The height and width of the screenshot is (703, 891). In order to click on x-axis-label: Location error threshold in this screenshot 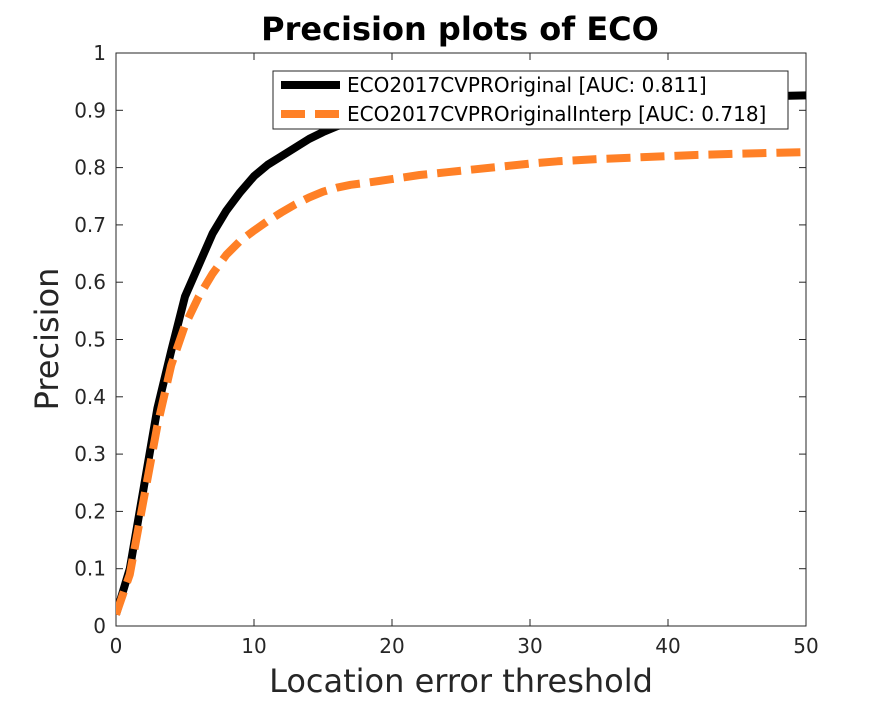, I will do `click(461, 681)`.